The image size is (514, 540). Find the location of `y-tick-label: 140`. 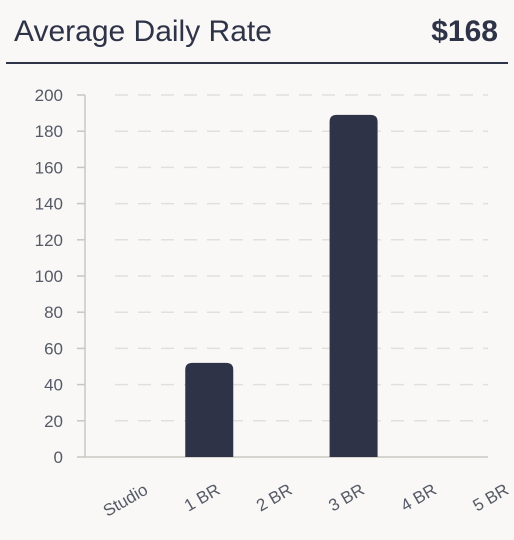

y-tick-label: 140 is located at coordinates (49, 204).